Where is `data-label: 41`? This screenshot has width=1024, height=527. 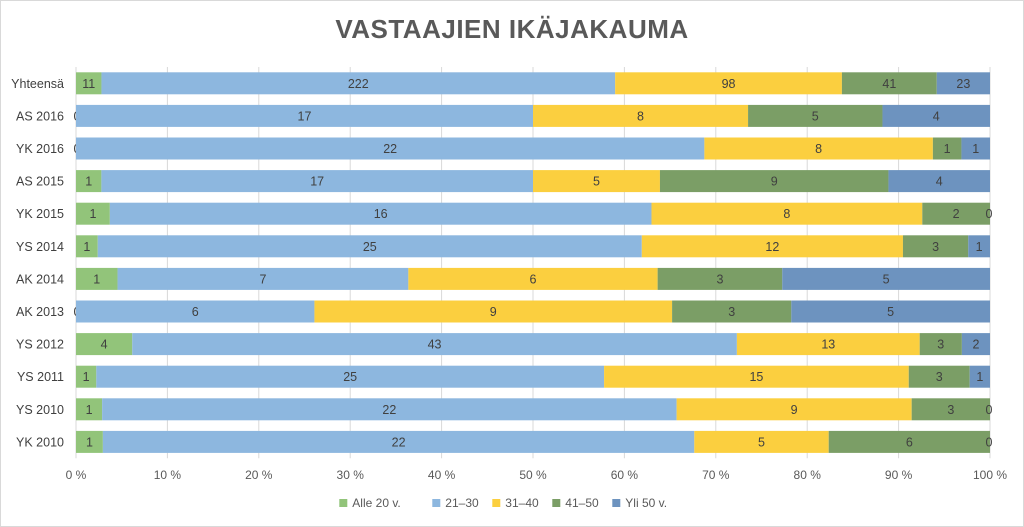 data-label: 41 is located at coordinates (889, 84).